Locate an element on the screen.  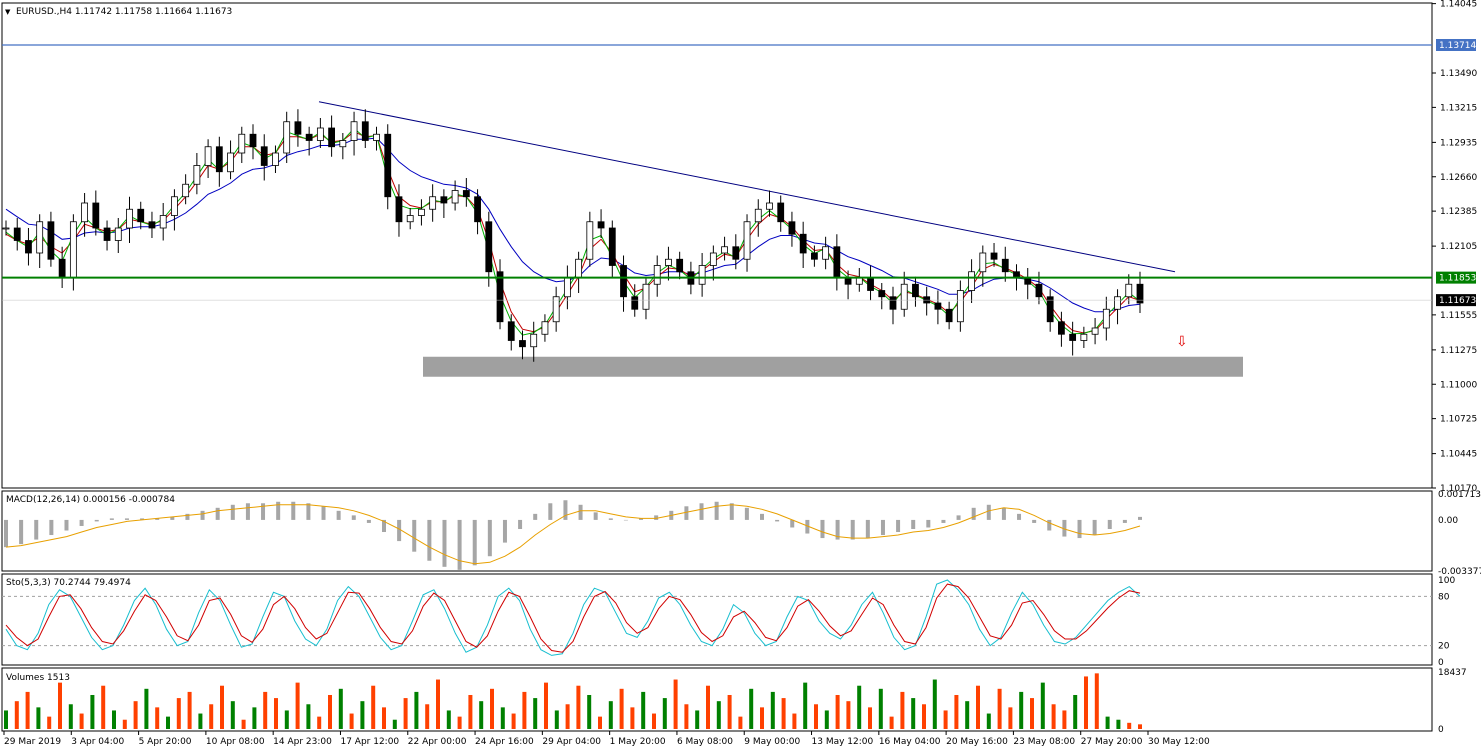
time-tick-label: 1 May 20:00 is located at coordinates (638, 742).